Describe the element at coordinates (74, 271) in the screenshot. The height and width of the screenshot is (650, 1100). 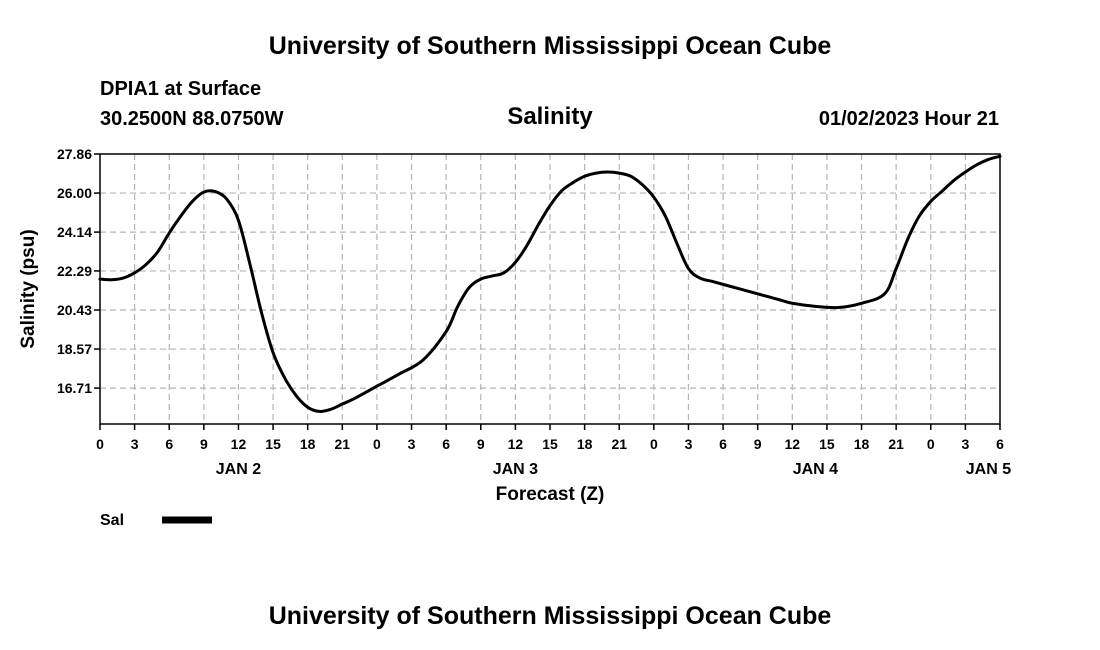
I see `y-tick-label: 22.29` at that location.